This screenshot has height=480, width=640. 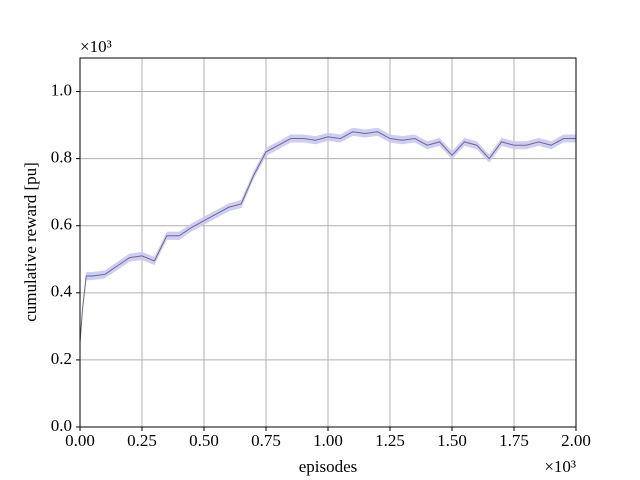 I want to click on x-tick-label: 1.75, so click(x=514, y=440).